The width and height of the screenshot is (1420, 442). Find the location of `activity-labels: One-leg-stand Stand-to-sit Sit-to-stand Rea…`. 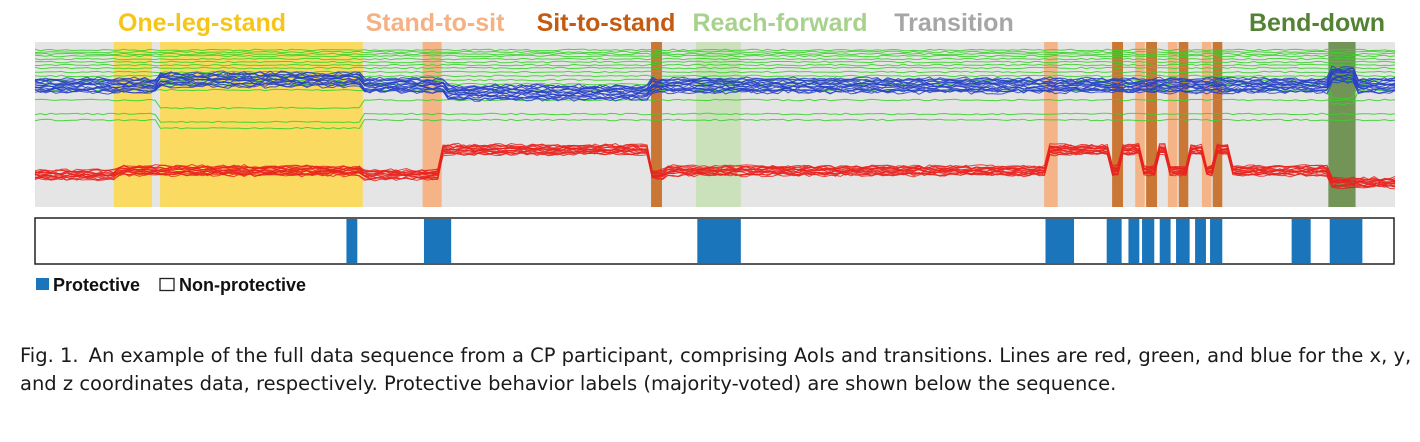

activity-labels: One-leg-stand Stand-to-sit Sit-to-stand Rea… is located at coordinates (751, 23).